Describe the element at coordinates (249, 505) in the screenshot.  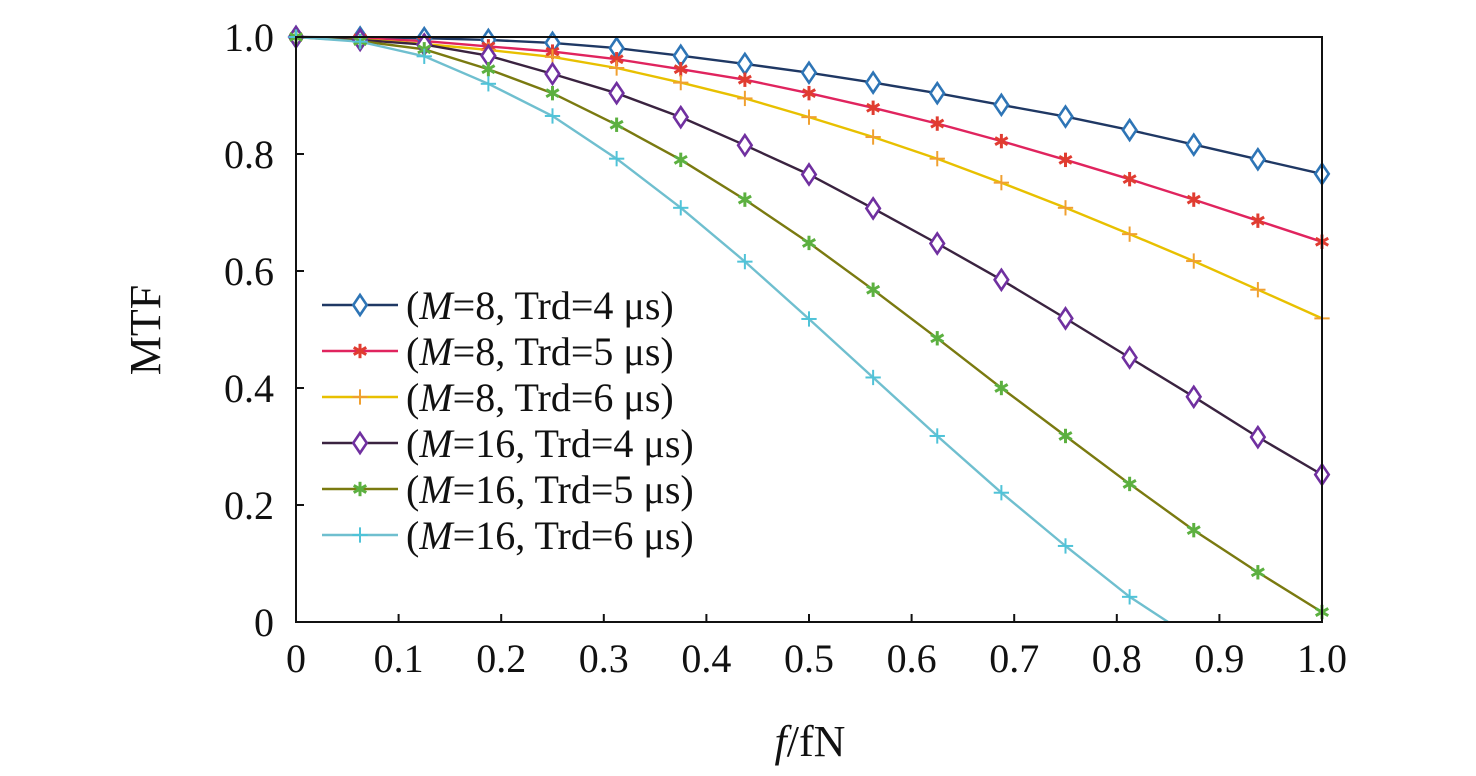
I see `y-tick-label: 0.2` at that location.